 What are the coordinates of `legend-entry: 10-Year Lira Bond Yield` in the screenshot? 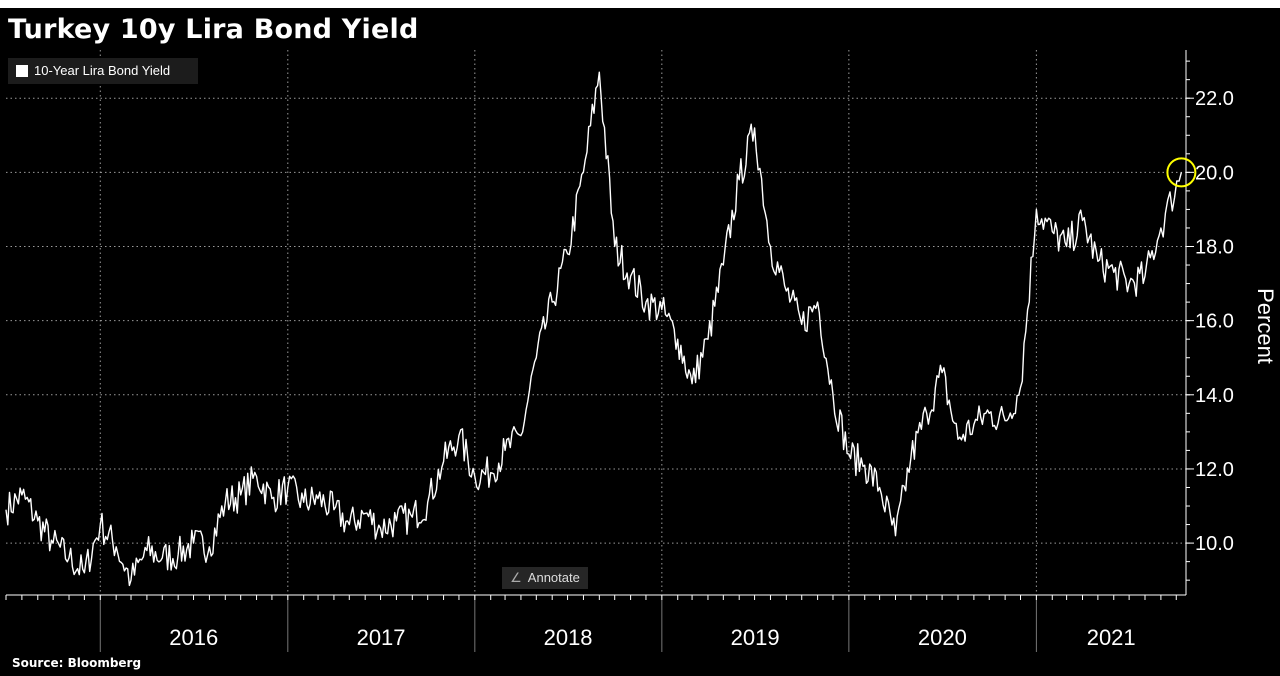 It's located at (102, 70).